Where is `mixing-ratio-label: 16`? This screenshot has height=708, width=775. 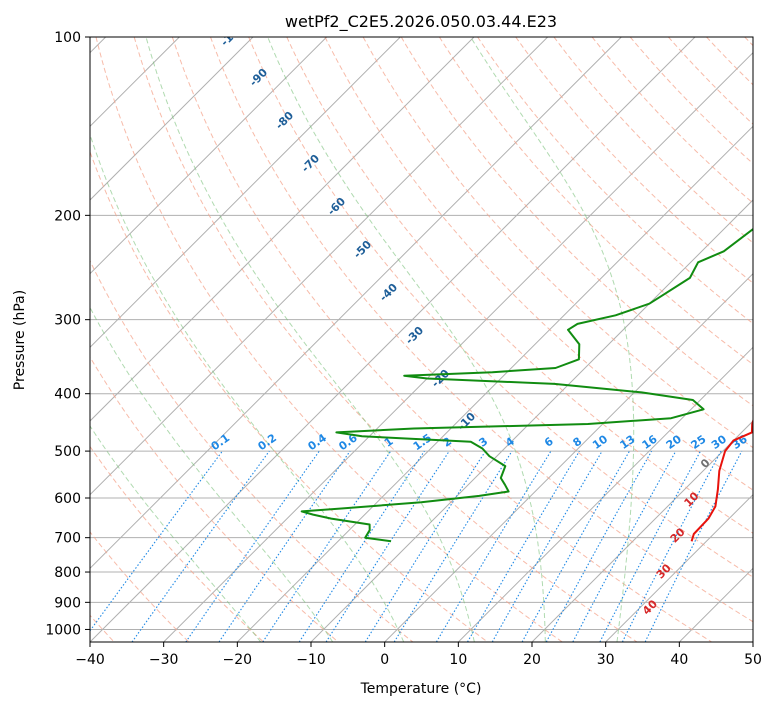
mixing-ratio-label: 16 is located at coordinates (650, 442).